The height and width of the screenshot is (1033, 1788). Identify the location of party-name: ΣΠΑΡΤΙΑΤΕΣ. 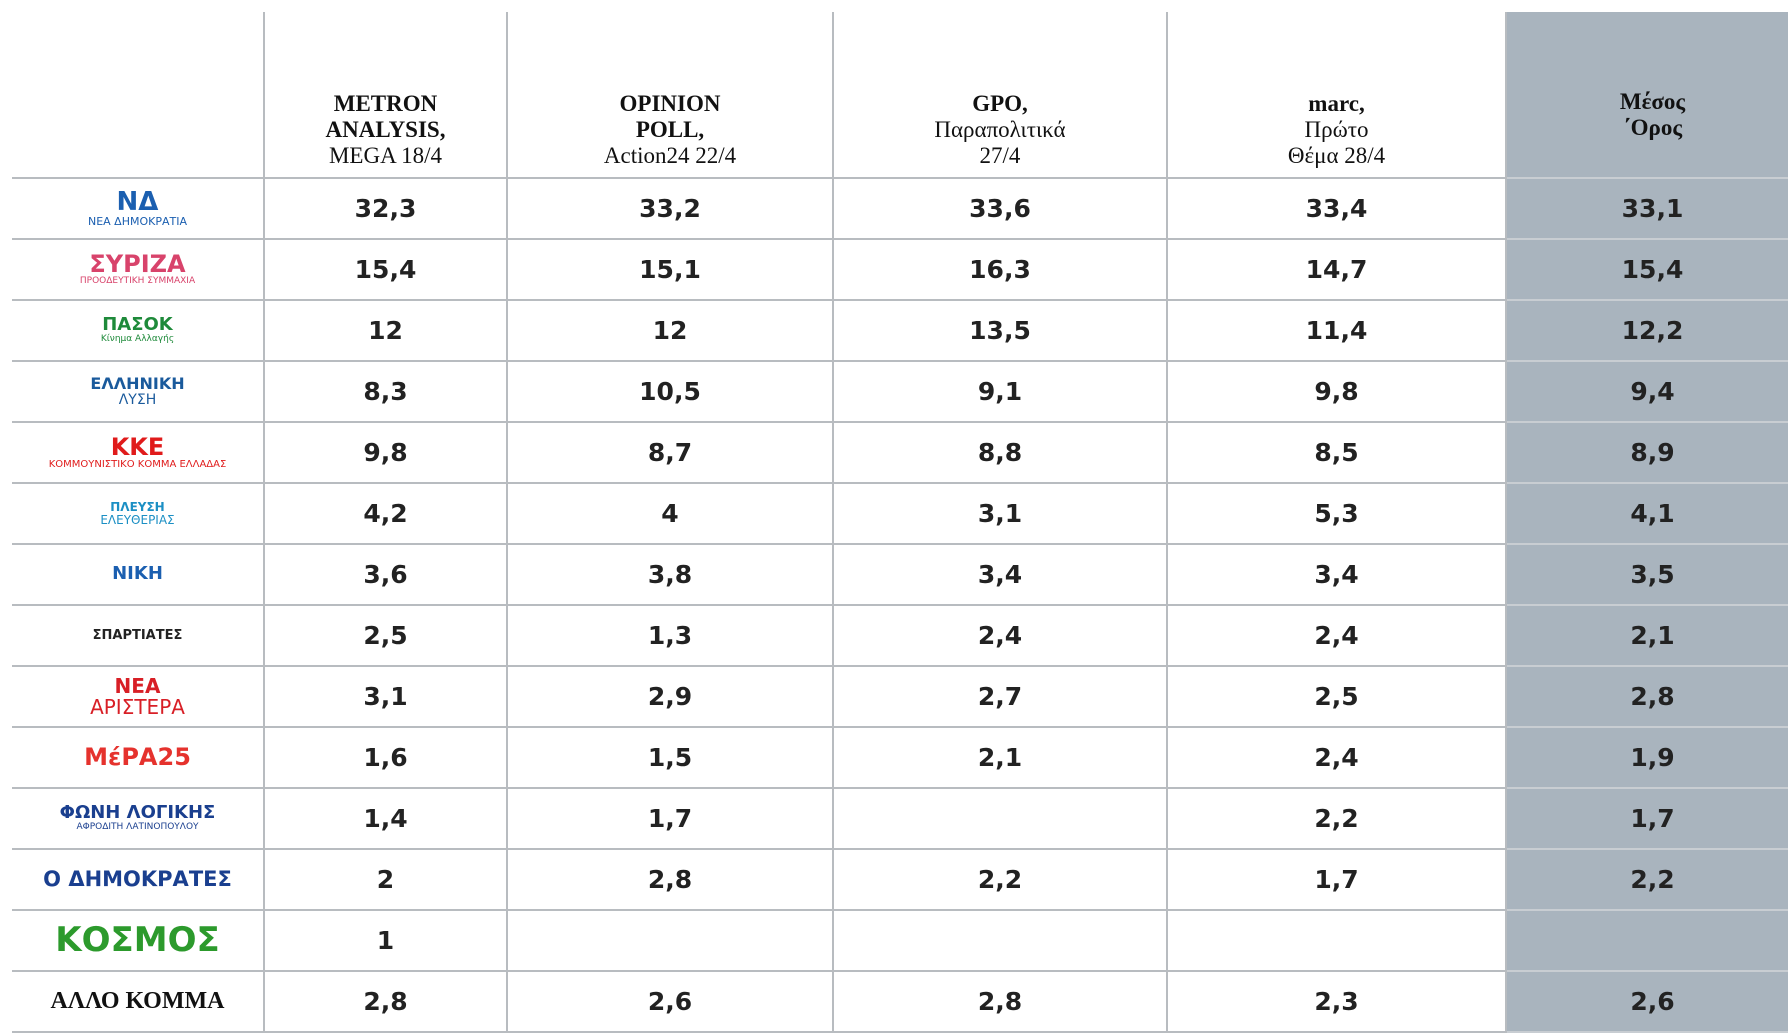
(137, 635).